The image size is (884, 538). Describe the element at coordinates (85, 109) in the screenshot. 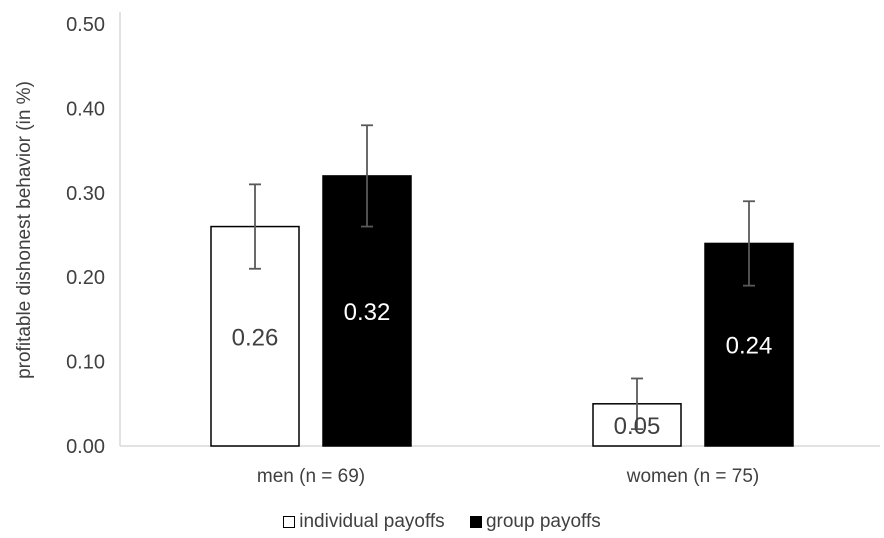

I see `y-tick-label: 0.40` at that location.